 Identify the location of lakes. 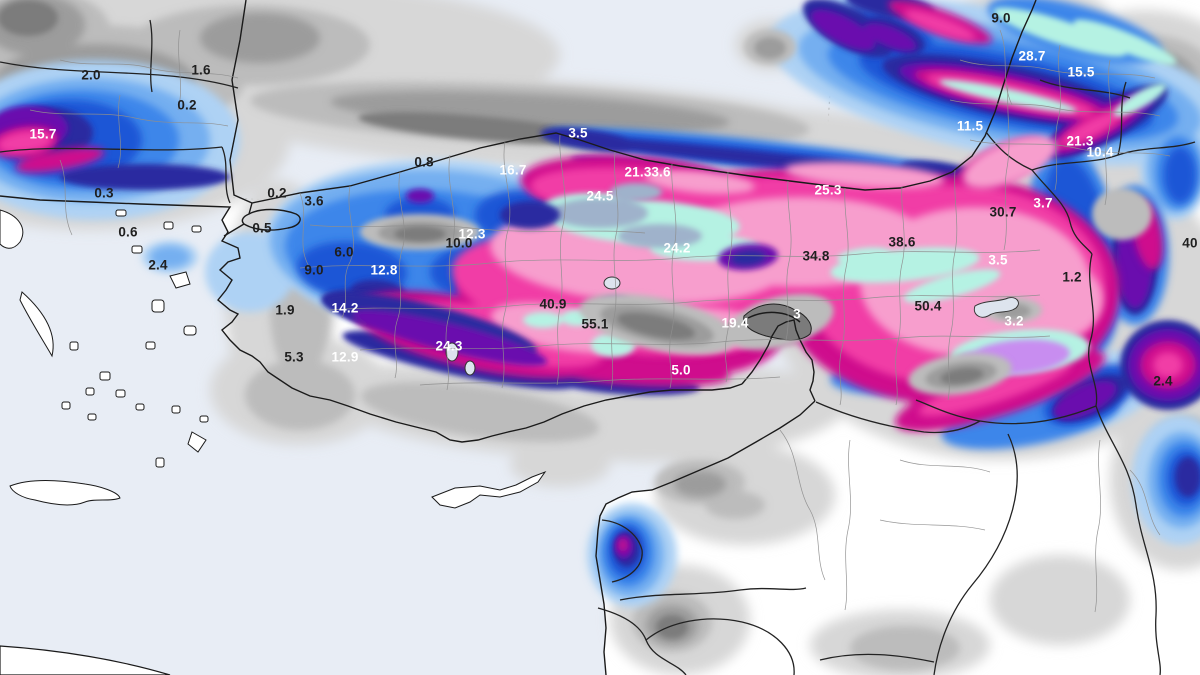
(732, 326).